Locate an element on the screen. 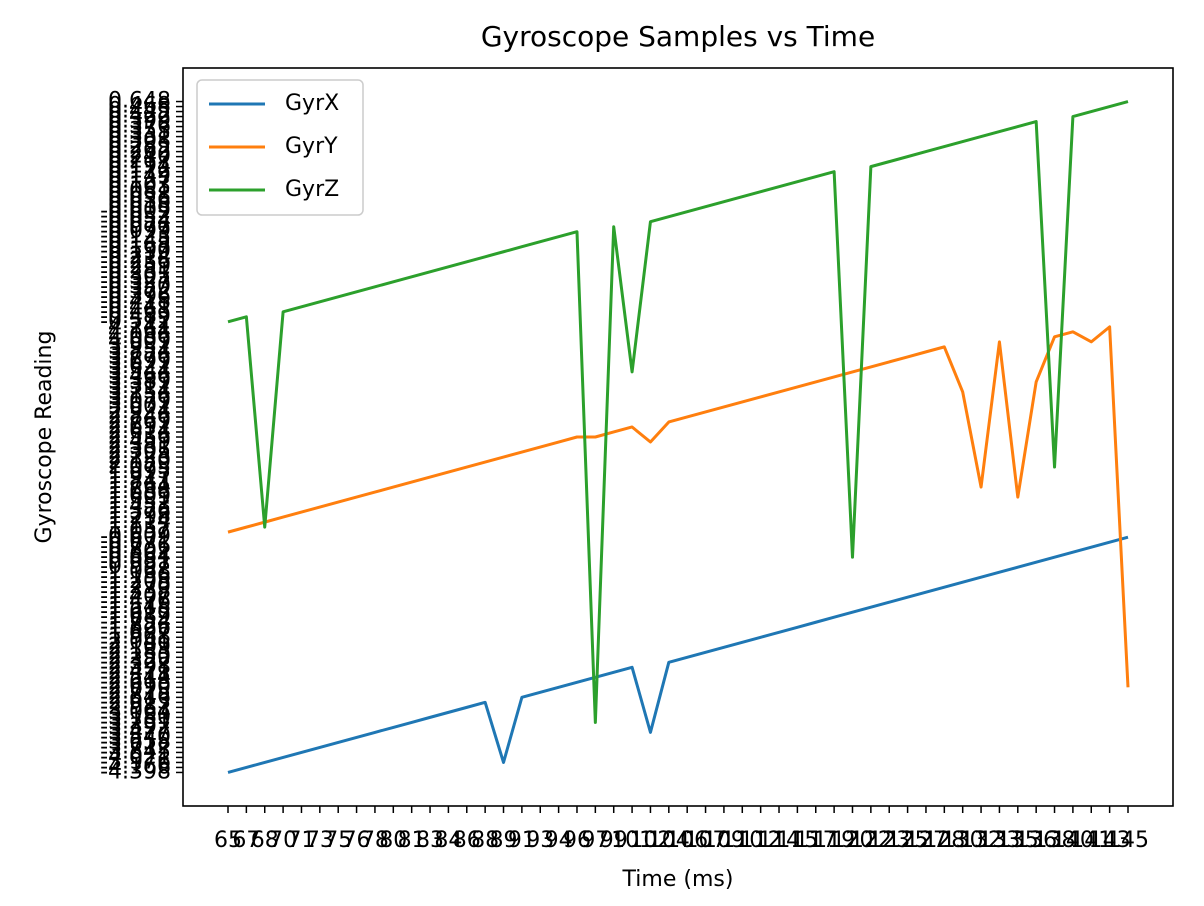 This screenshot has height=906, width=1204. y-tick-label: 0.648 is located at coordinates (139, 101).